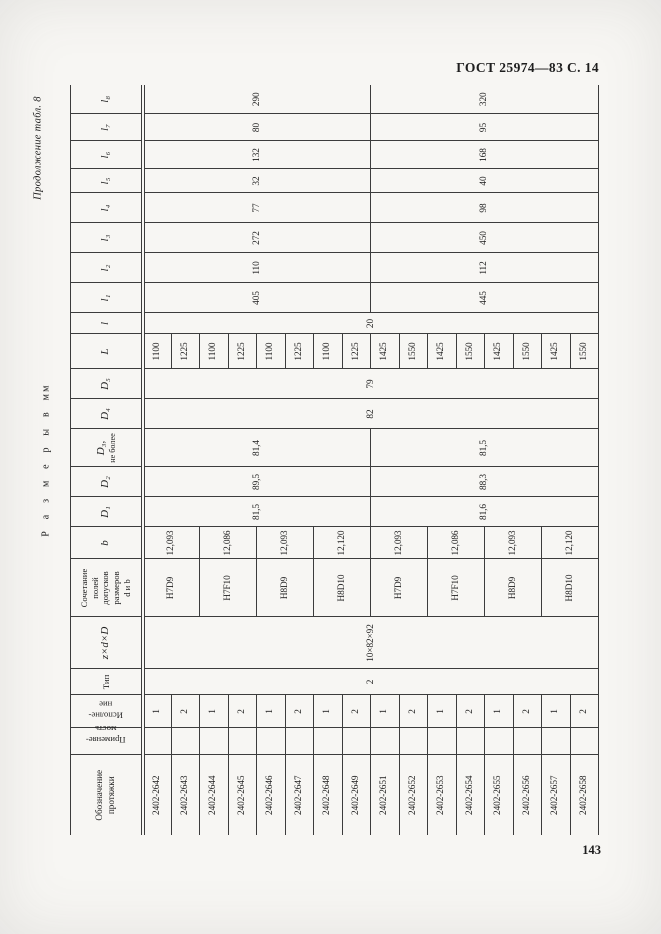  I want to click on cell-l7: 95, so click(484, 127).